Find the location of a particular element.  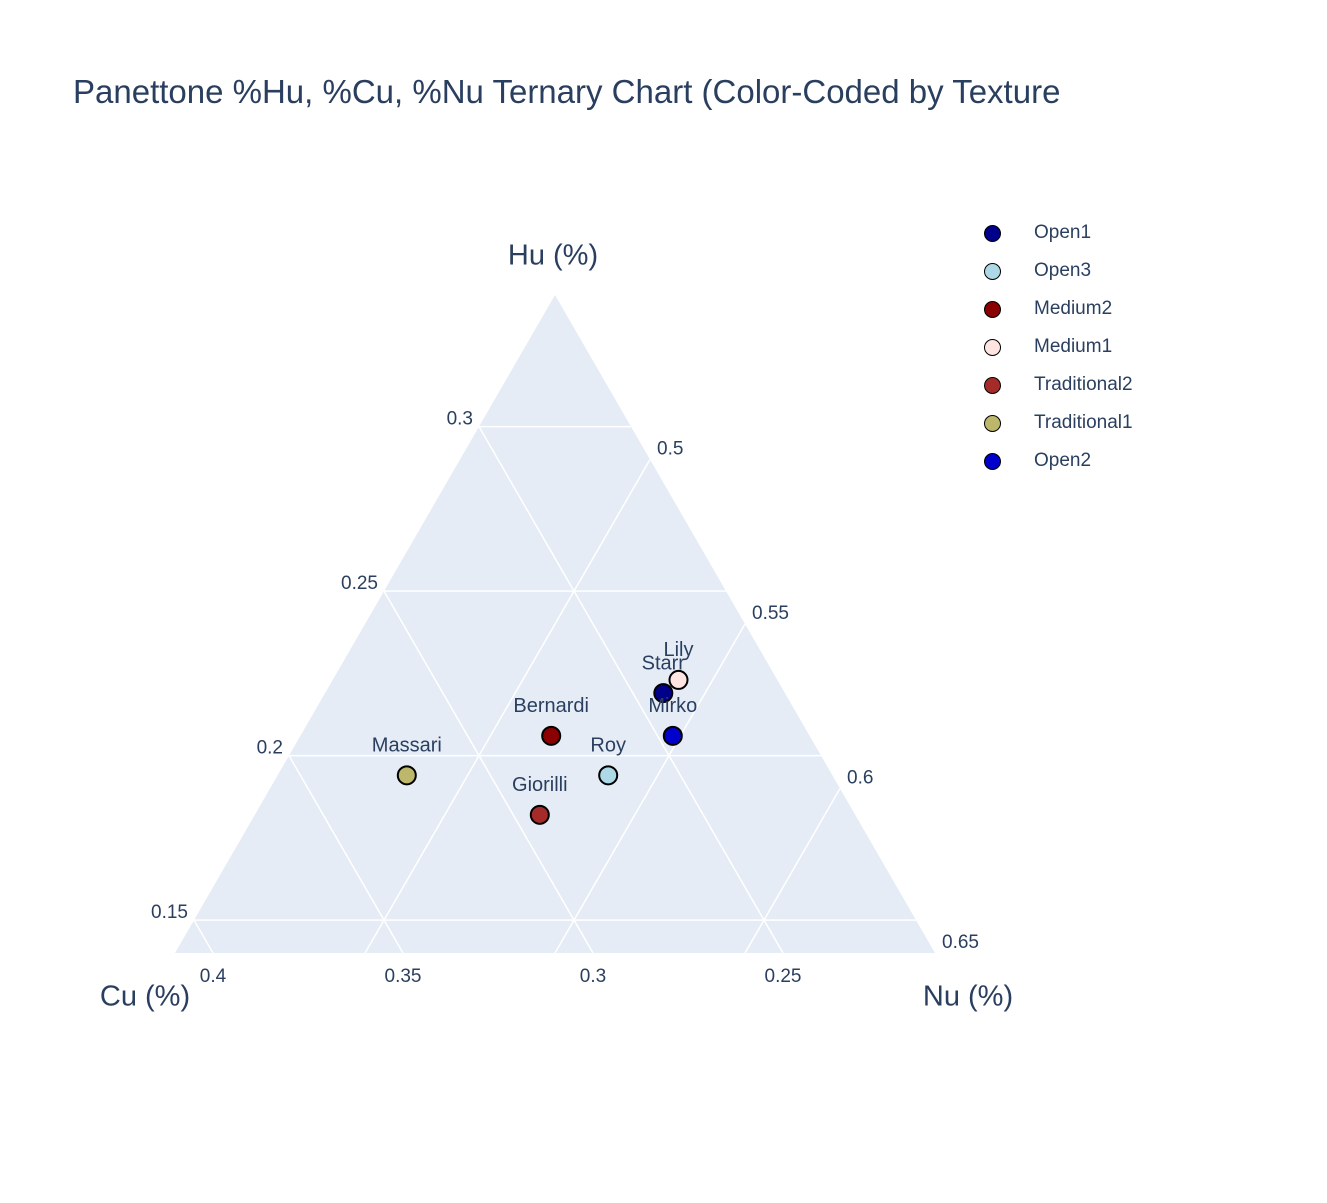

point-marker-giorilli is located at coordinates (539, 814).